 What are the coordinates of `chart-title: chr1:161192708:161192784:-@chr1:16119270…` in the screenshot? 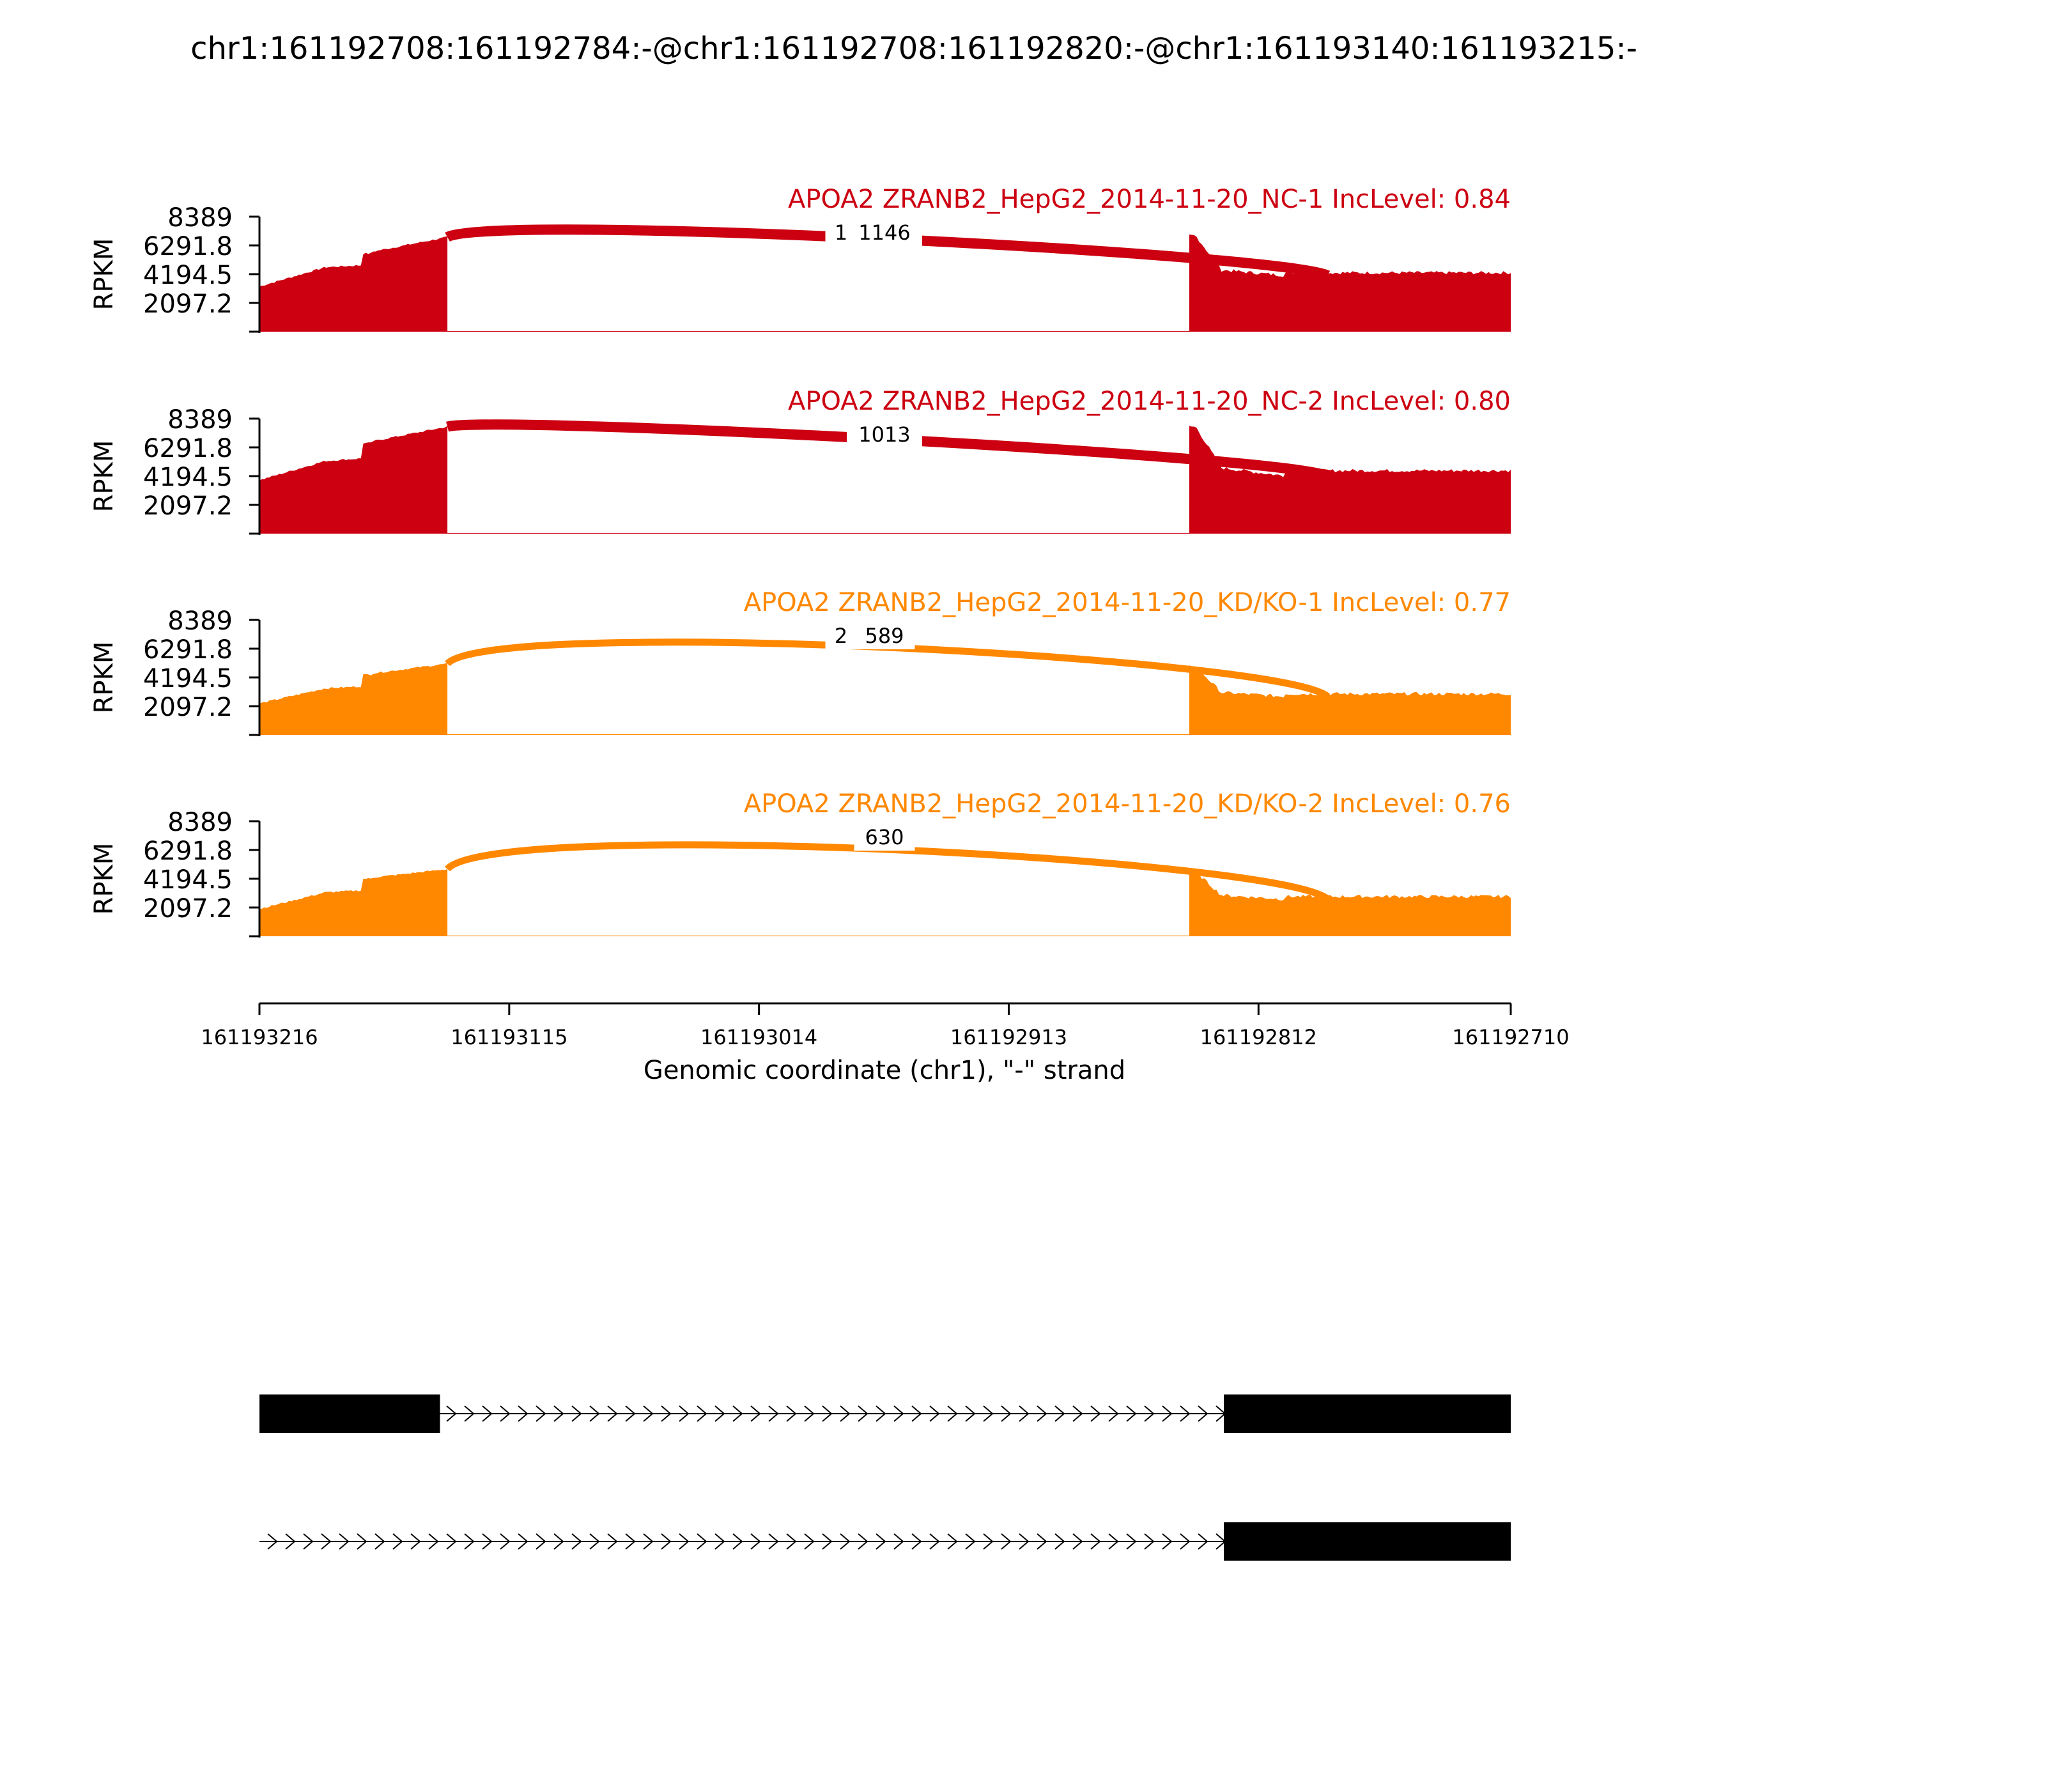 It's located at (914, 48).